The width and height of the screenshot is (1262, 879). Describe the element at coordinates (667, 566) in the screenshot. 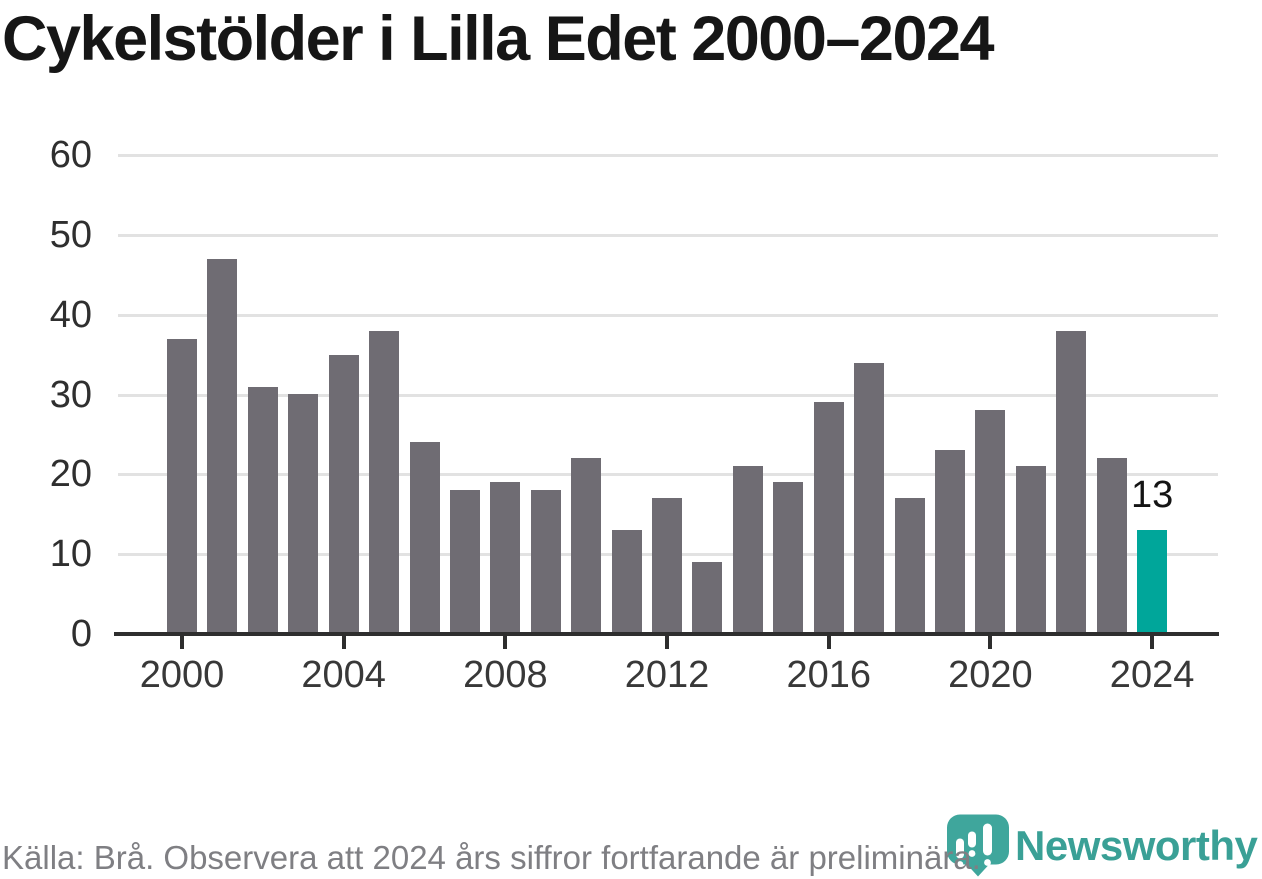

I see `bar-2012` at that location.